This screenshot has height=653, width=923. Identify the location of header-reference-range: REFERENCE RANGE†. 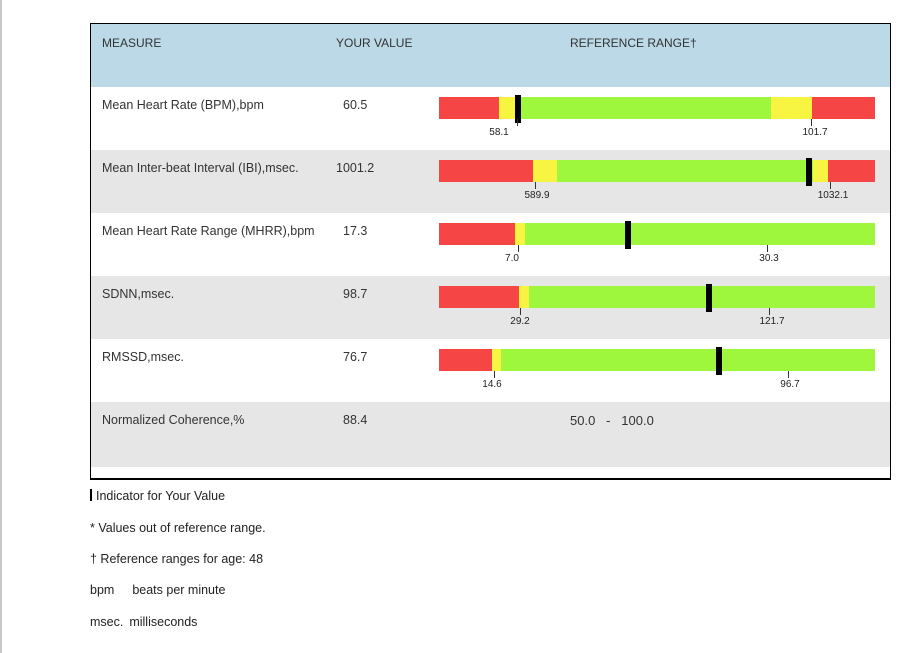
(633, 43).